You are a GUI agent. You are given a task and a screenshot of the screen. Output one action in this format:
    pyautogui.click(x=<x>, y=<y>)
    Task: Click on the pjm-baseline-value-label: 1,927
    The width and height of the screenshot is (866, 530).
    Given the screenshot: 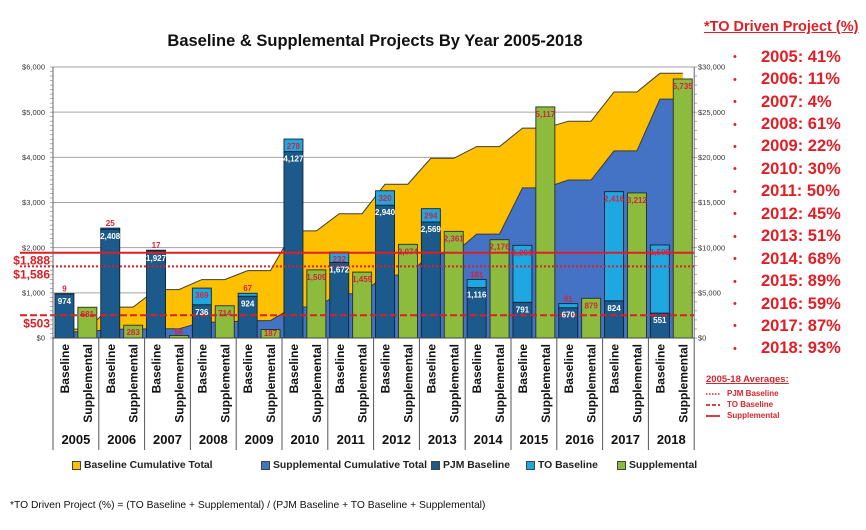 What is the action you would take?
    pyautogui.click(x=156, y=258)
    